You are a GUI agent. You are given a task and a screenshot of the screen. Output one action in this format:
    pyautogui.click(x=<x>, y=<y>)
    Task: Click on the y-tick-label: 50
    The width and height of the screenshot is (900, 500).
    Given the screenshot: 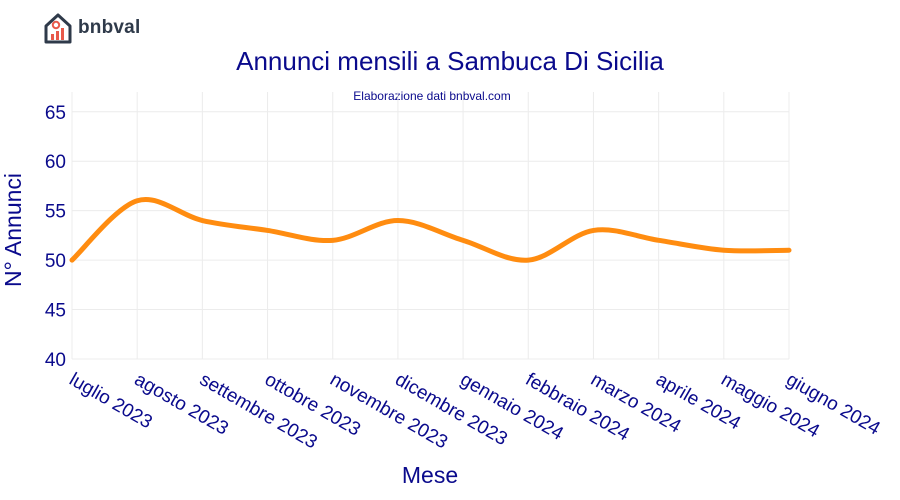 What is the action you would take?
    pyautogui.click(x=55, y=261)
    